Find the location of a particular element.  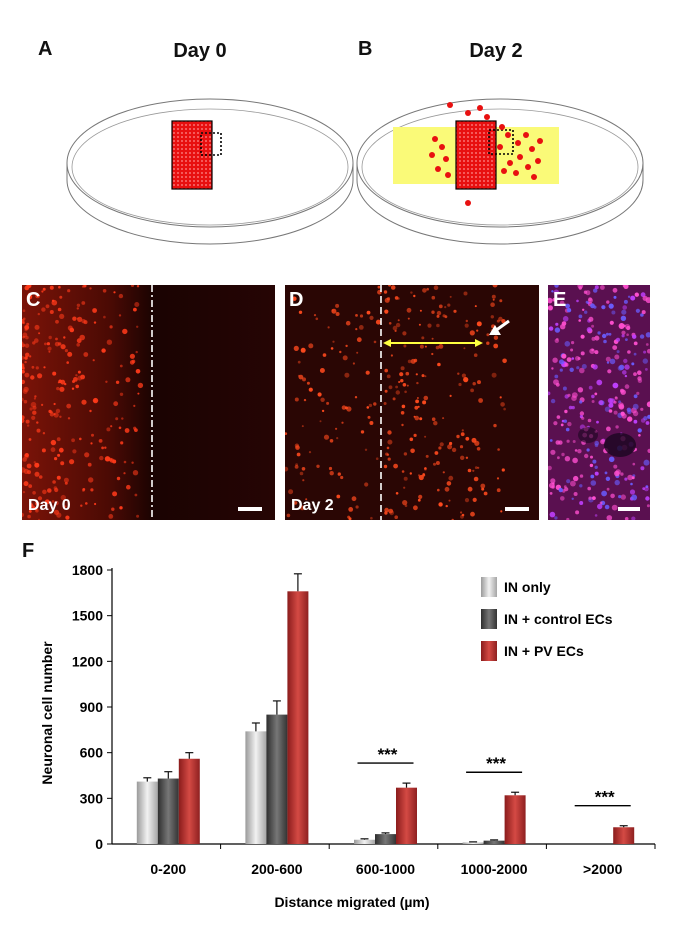

x-tick-label: 600-1000 is located at coordinates (385, 869).